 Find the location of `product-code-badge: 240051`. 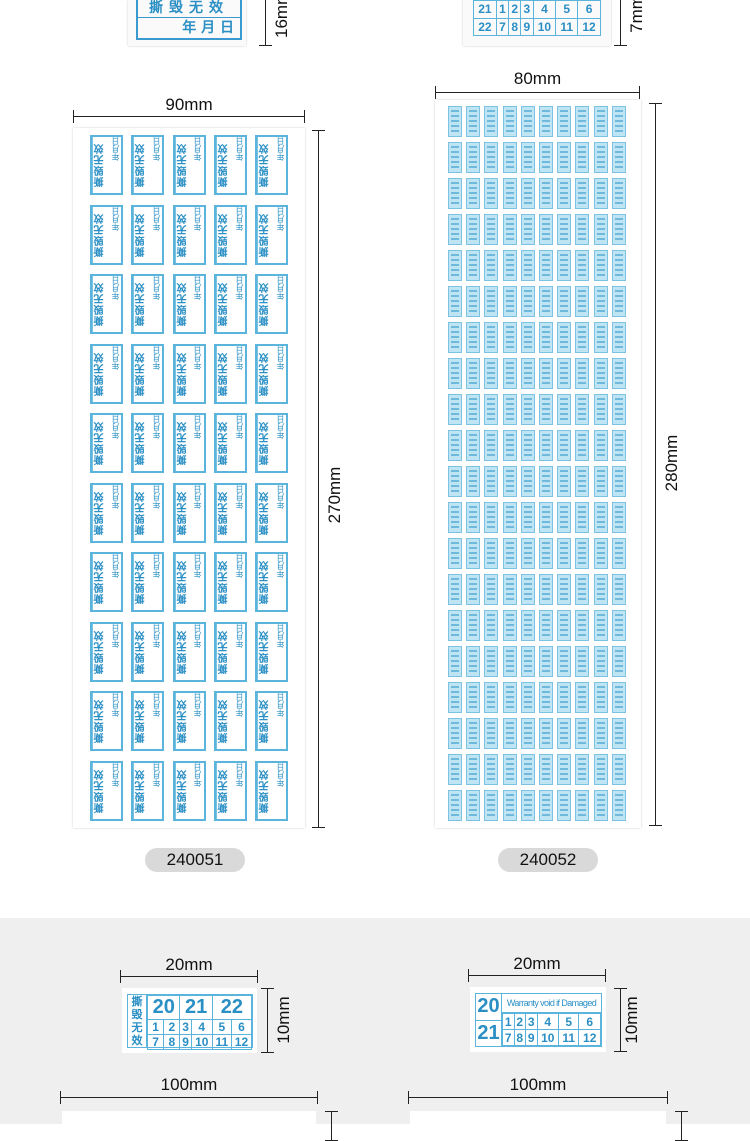

product-code-badge: 240051 is located at coordinates (195, 860).